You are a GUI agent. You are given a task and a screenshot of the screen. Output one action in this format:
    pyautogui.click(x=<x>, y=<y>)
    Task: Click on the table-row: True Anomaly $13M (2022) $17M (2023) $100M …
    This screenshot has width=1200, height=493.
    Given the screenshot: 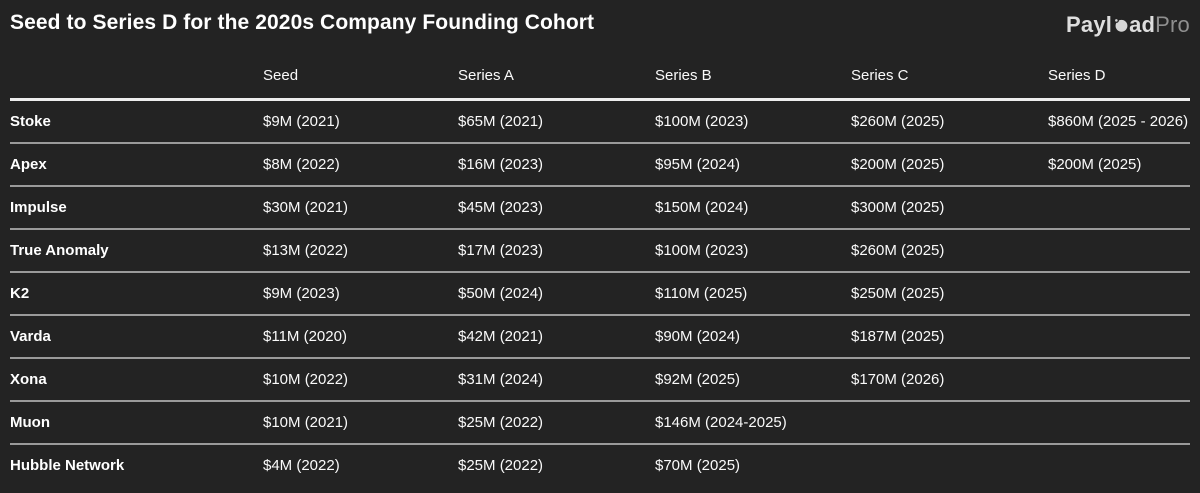 What is the action you would take?
    pyautogui.click(x=600, y=251)
    